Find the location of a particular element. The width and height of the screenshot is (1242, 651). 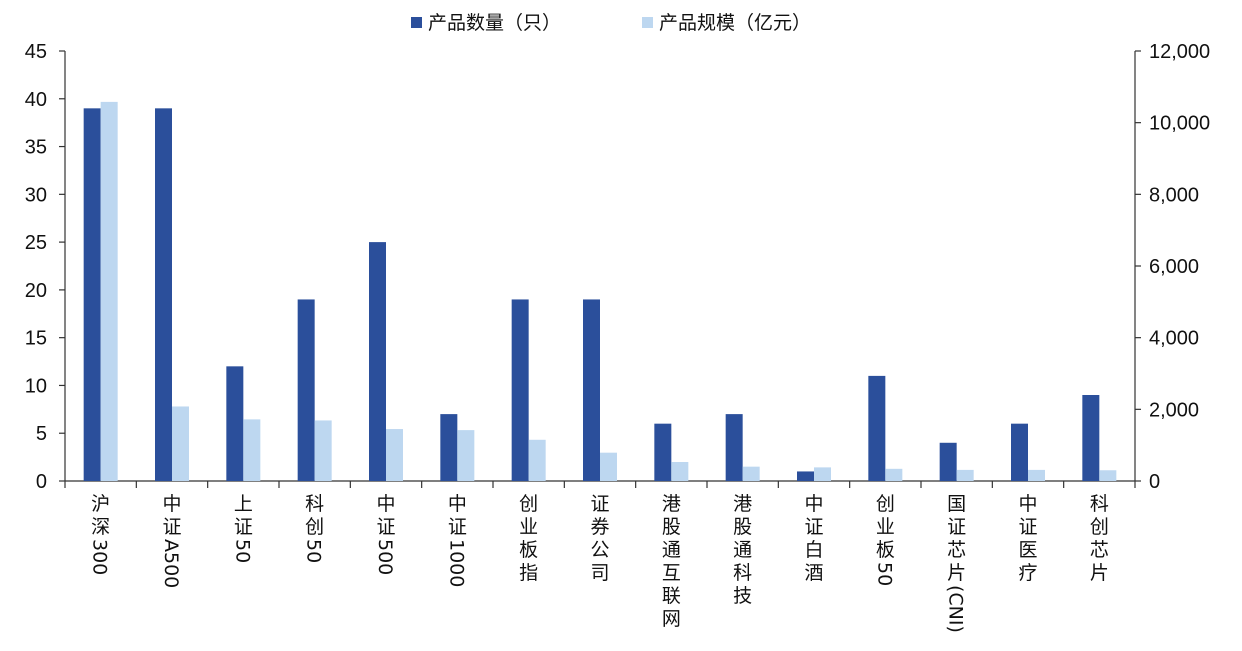

right-y-tick-label: 8,000 is located at coordinates (1174, 195).